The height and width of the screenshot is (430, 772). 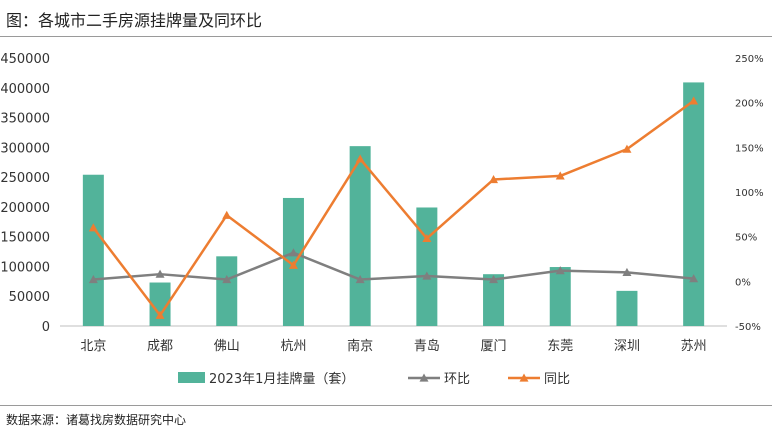 What do you see at coordinates (749, 104) in the screenshot?
I see `y-right-tick-label: 200%` at bounding box center [749, 104].